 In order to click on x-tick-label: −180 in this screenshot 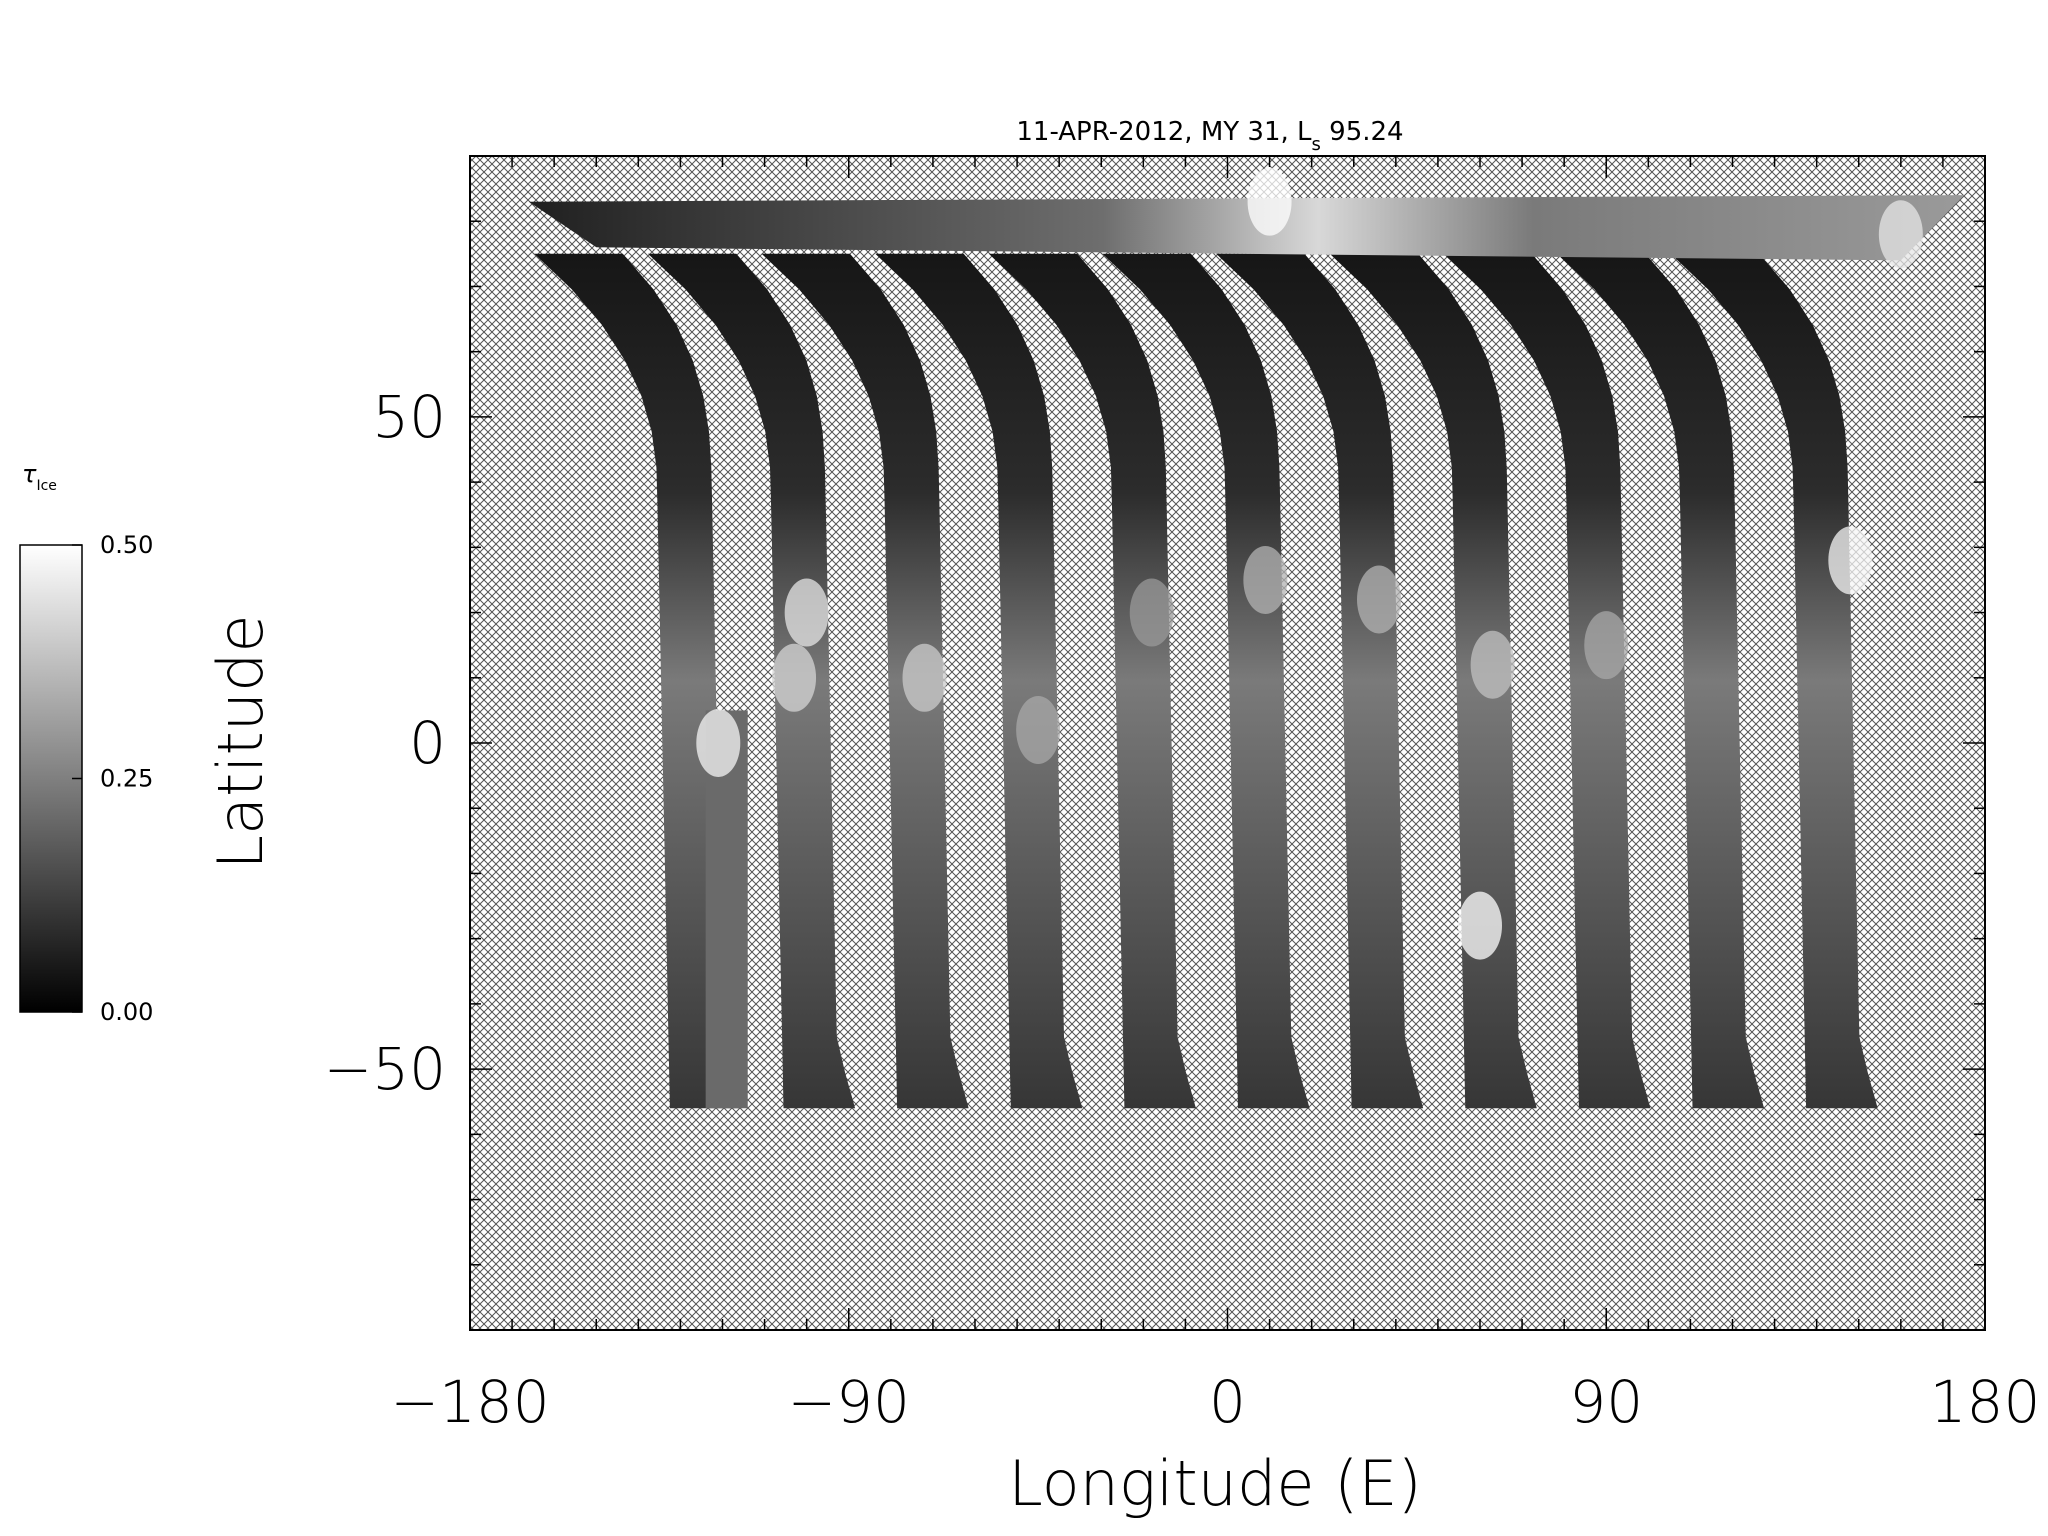, I will do `click(469, 1402)`.